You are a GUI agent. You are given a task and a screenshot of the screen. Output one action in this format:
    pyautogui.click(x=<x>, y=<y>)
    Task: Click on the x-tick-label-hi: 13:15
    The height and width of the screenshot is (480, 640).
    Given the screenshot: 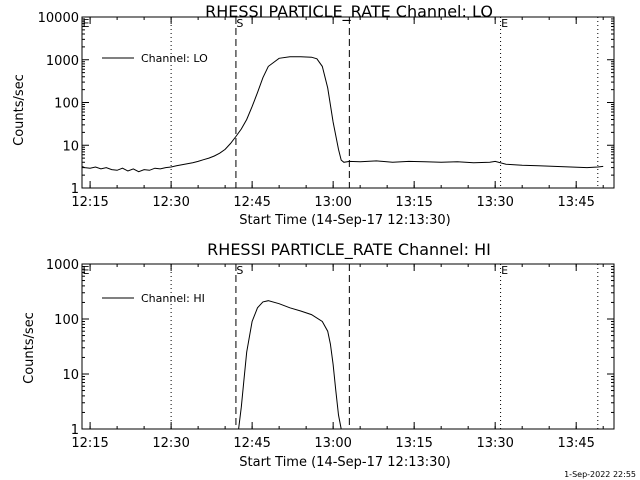 What is the action you would take?
    pyautogui.click(x=413, y=443)
    